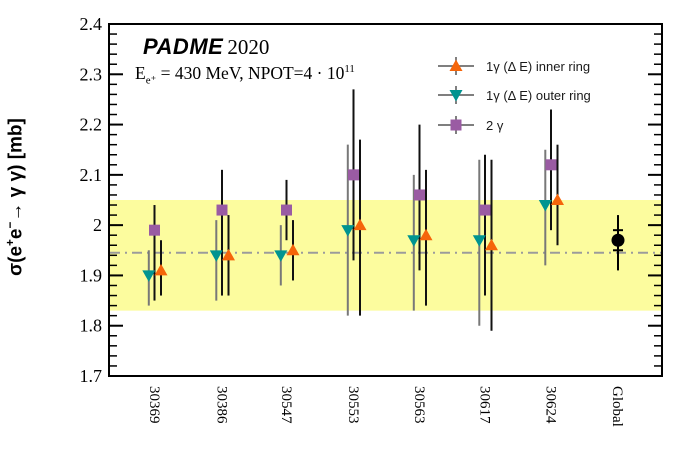 Image resolution: width=698 pixels, height=474 pixels. Describe the element at coordinates (286, 405) in the screenshot. I see `x-category-label: 30547` at that location.